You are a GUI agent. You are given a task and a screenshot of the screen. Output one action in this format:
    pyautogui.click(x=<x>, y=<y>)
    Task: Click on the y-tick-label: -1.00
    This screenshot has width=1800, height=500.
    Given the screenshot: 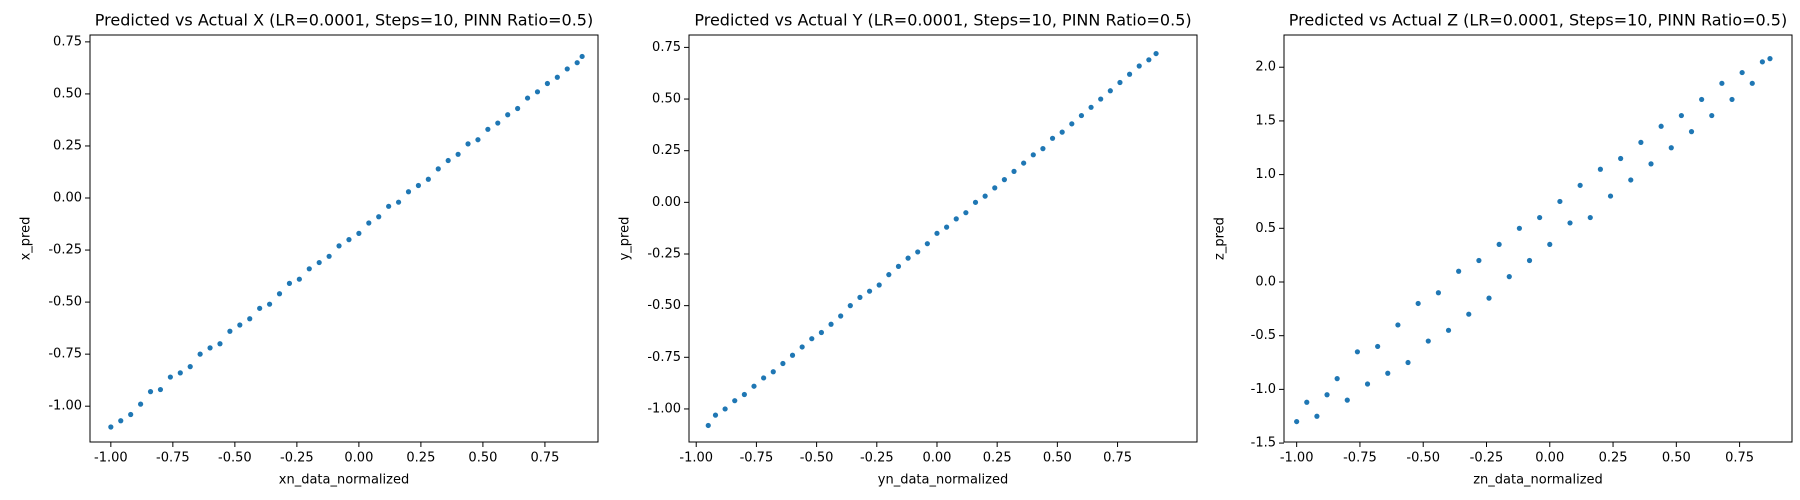 What is the action you would take?
    pyautogui.click(x=664, y=408)
    